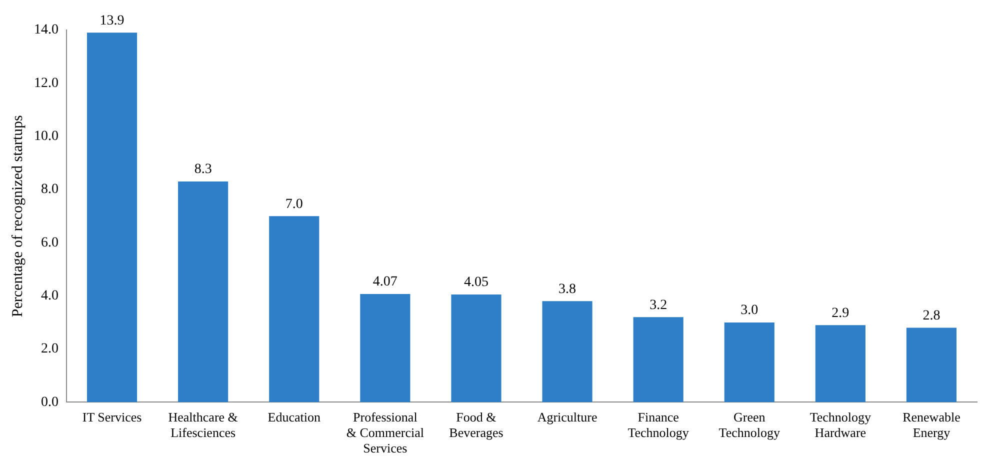  I want to click on data-label: 3.8, so click(567, 289).